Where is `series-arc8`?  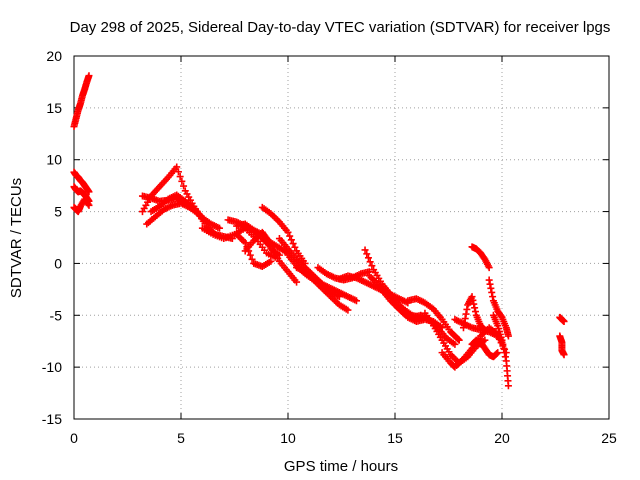 series-arc8 is located at coordinates (176, 206).